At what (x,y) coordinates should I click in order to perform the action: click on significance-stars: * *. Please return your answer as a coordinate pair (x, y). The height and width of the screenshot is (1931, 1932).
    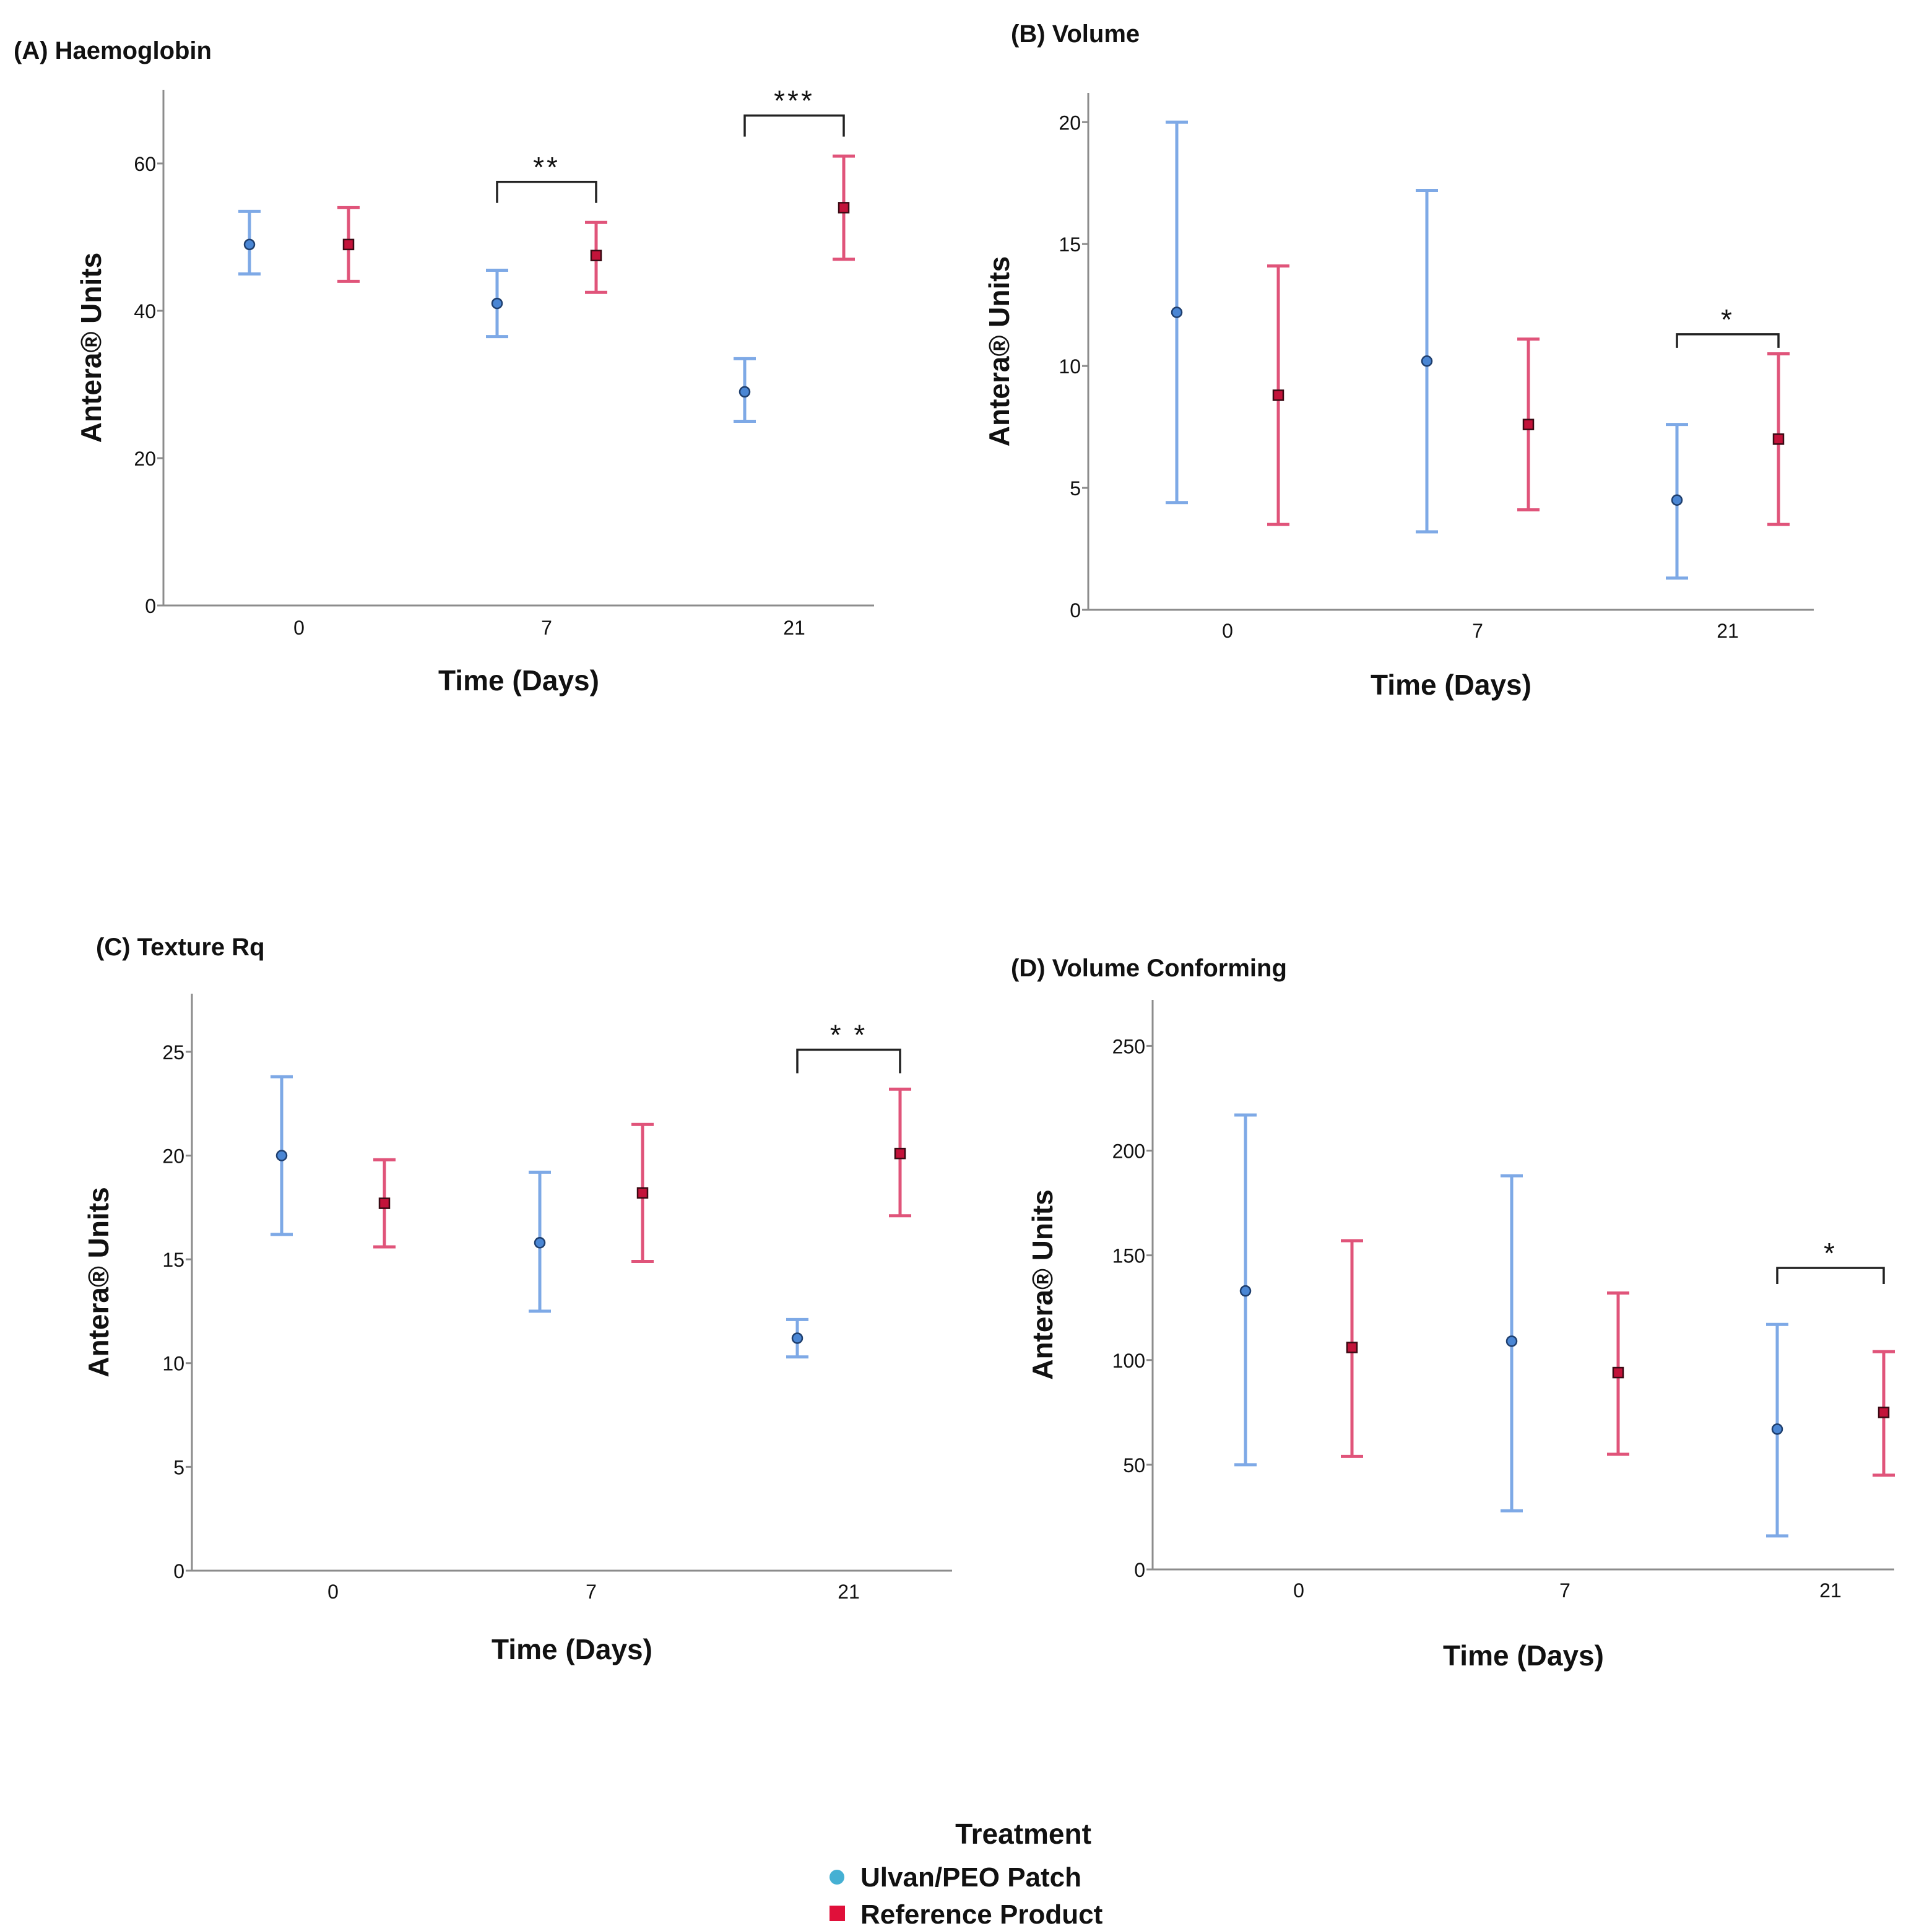
    Looking at the image, I should click on (849, 1035).